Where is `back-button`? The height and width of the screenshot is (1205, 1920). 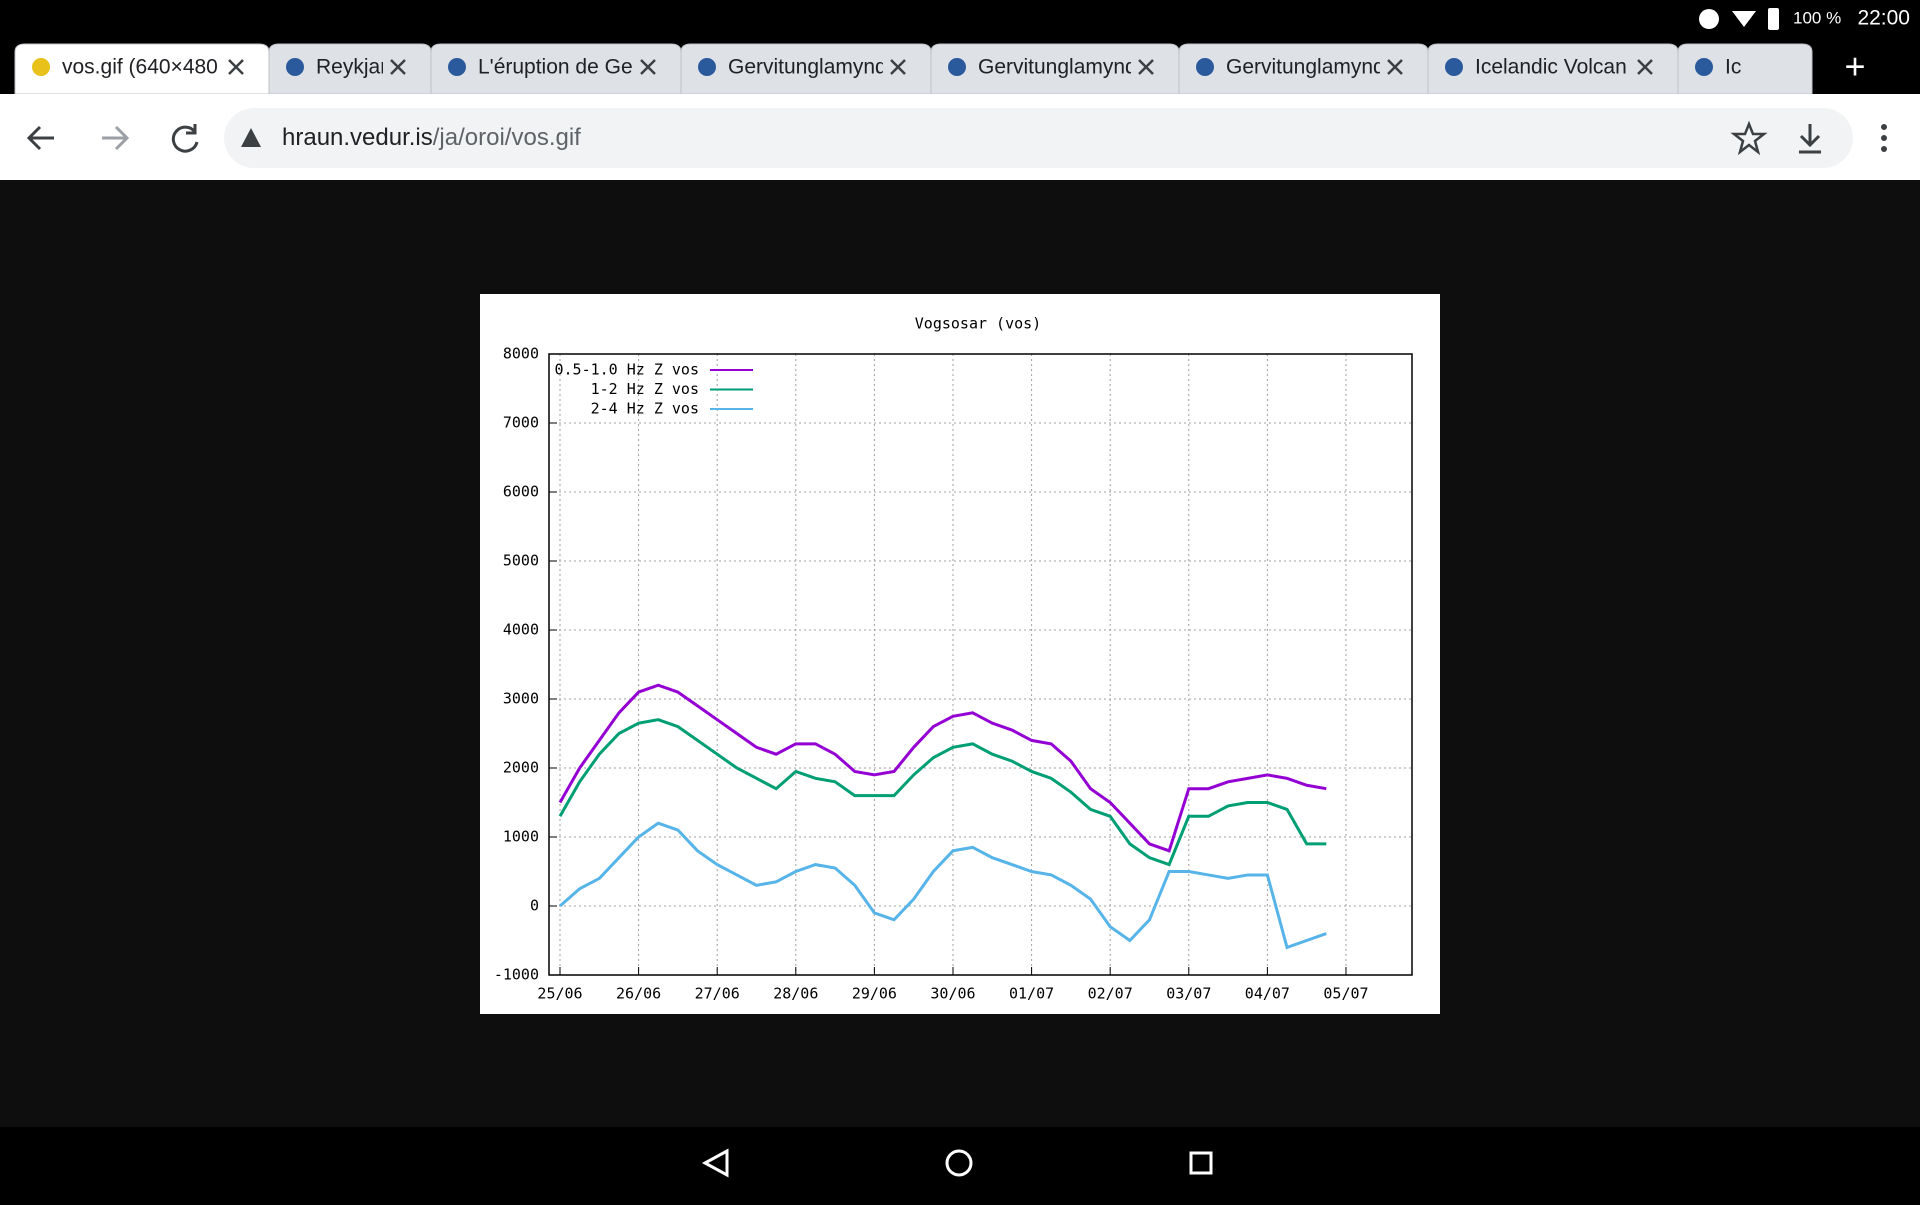
back-button is located at coordinates (40, 138).